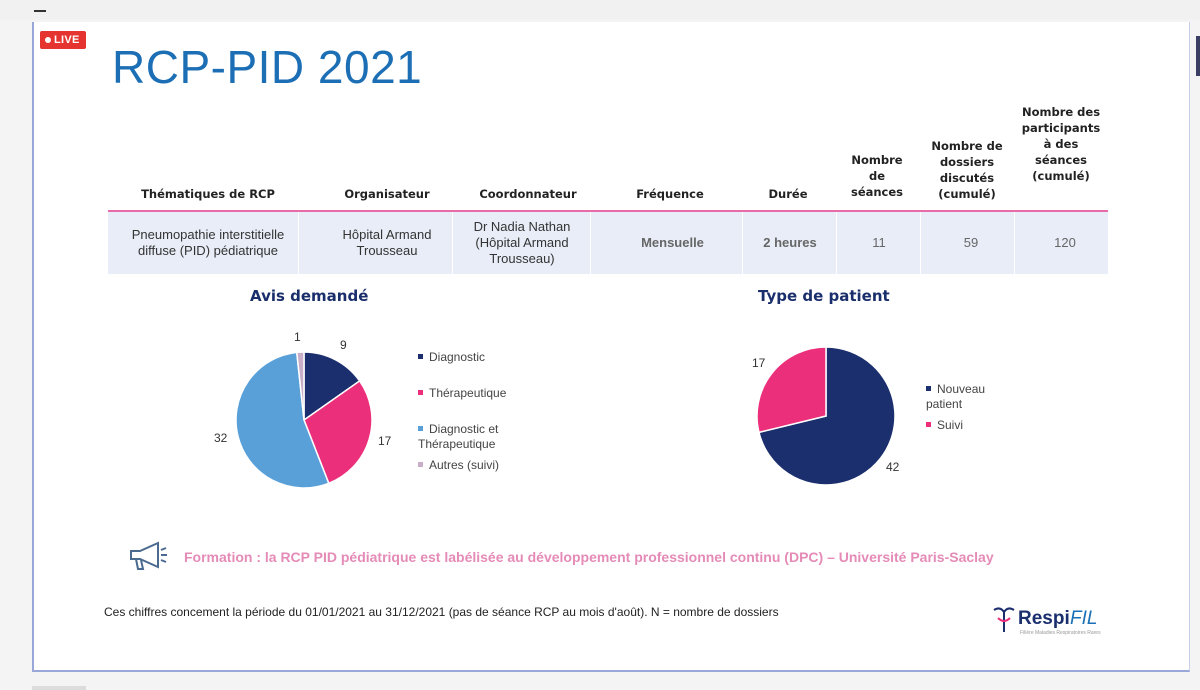 Image resolution: width=1200 pixels, height=690 pixels. Describe the element at coordinates (879, 242) in the screenshot. I see `cell-seances: 11` at that location.